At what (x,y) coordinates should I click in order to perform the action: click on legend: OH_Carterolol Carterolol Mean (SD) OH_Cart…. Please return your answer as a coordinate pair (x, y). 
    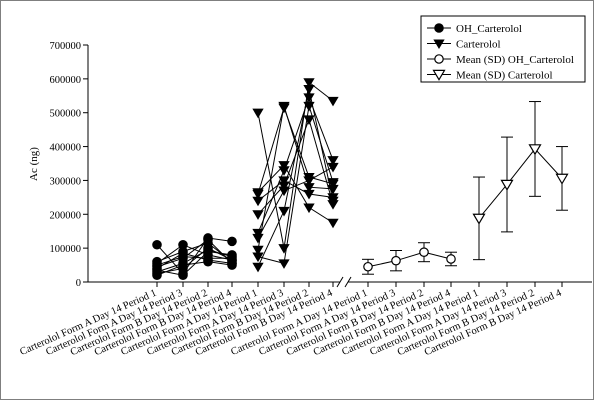
    Looking at the image, I should click on (503, 49).